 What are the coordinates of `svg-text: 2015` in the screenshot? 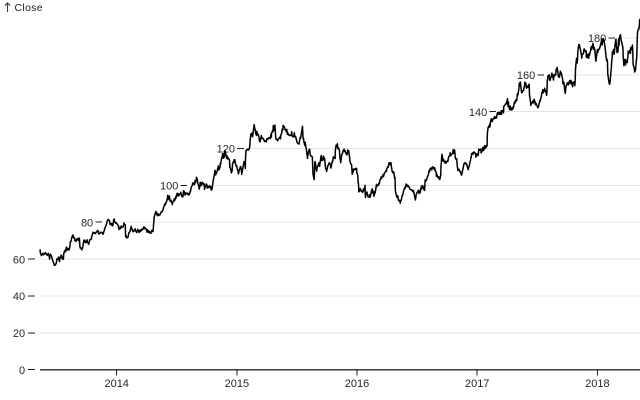 It's located at (237, 384).